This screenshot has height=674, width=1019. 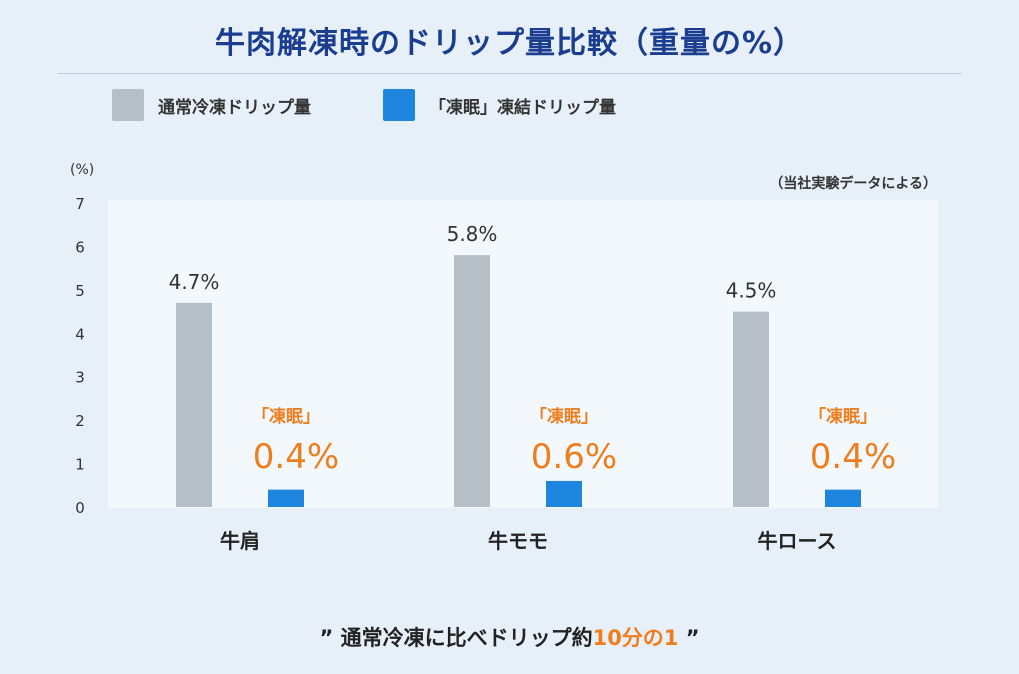 I want to click on legend-swatch-normal, so click(x=128, y=105).